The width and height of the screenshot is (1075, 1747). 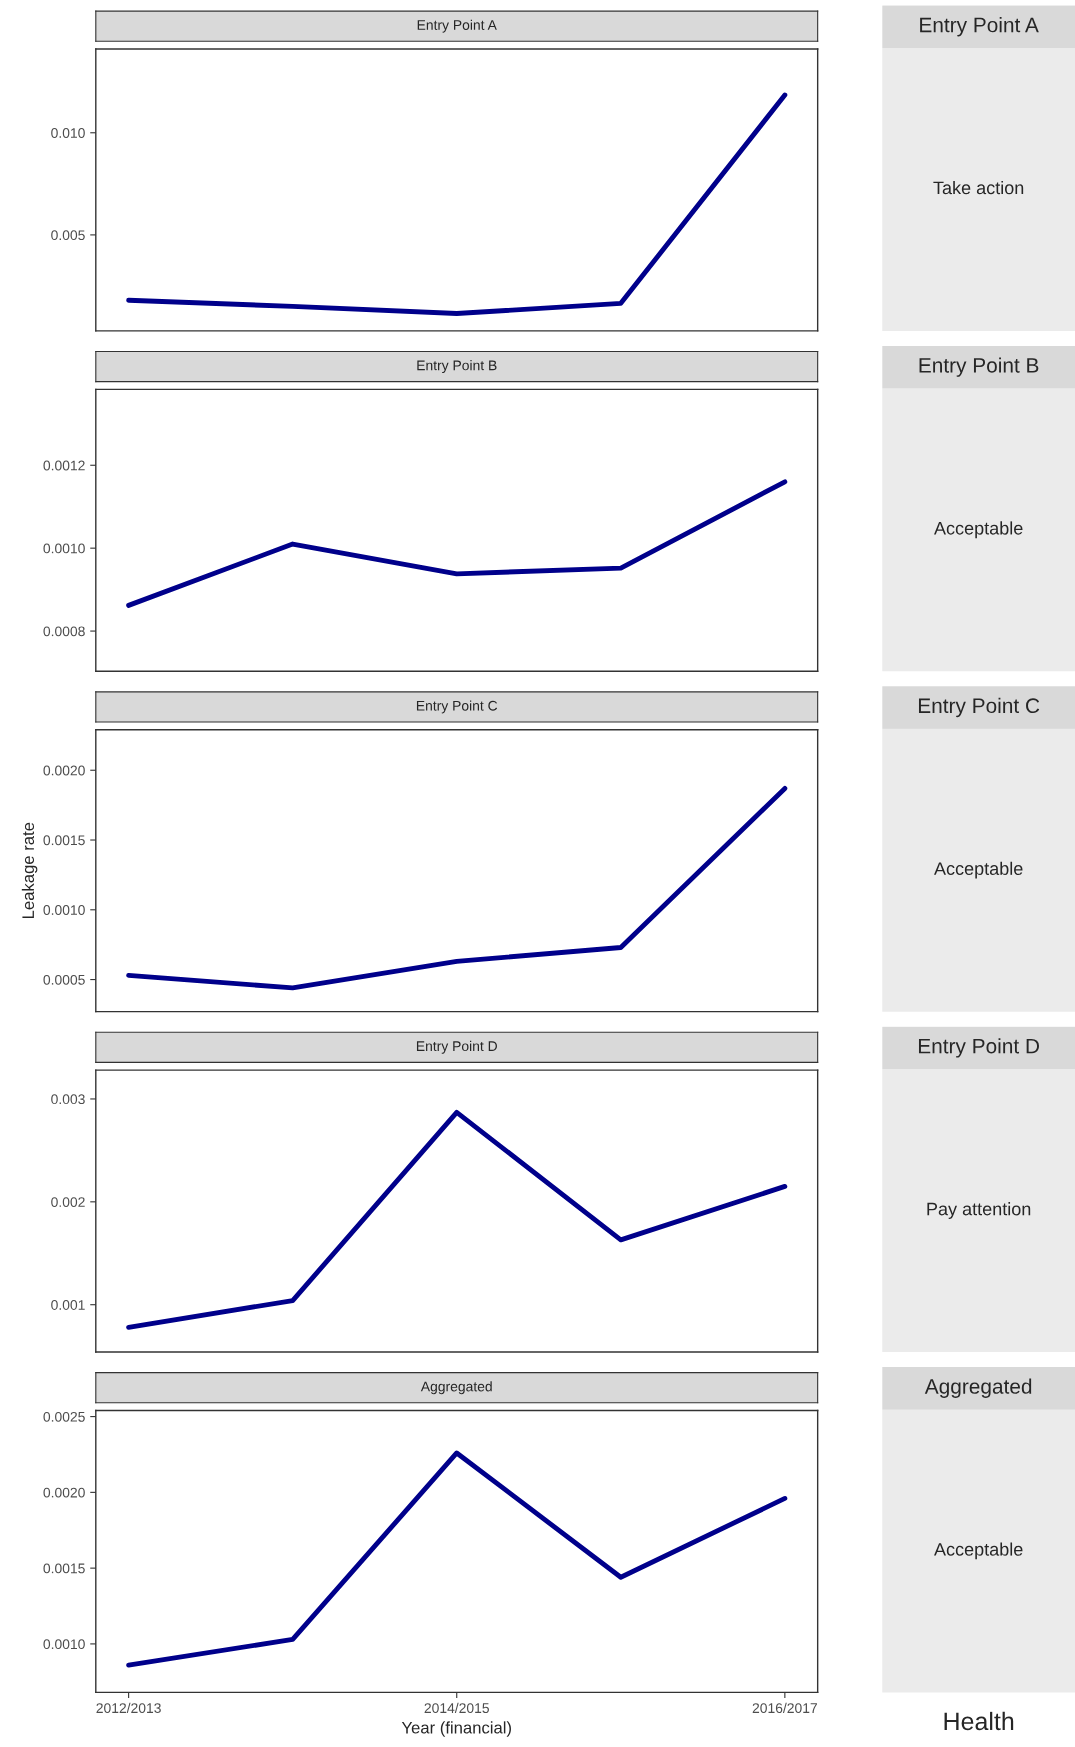 What do you see at coordinates (978, 1388) in the screenshot?
I see `text: Aggregated` at bounding box center [978, 1388].